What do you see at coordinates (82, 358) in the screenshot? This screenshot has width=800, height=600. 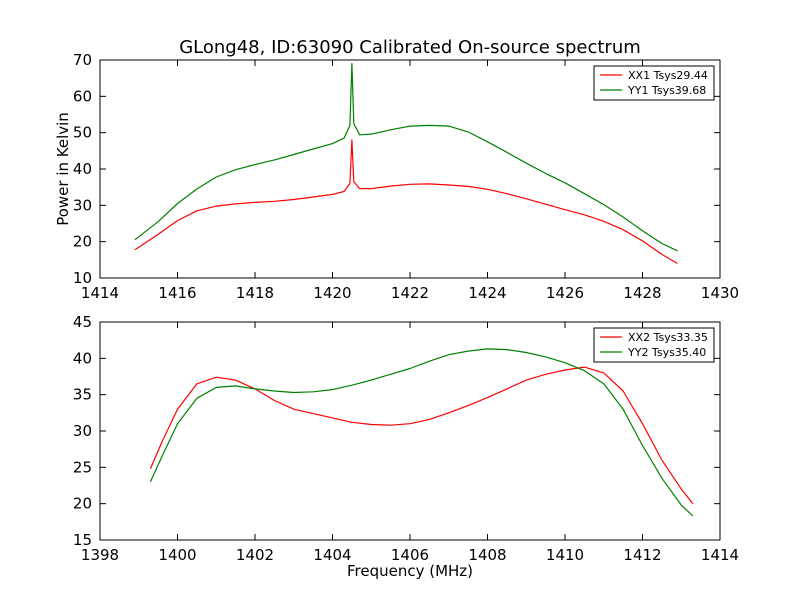 I see `bottom-y-tick-label: 40` at bounding box center [82, 358].